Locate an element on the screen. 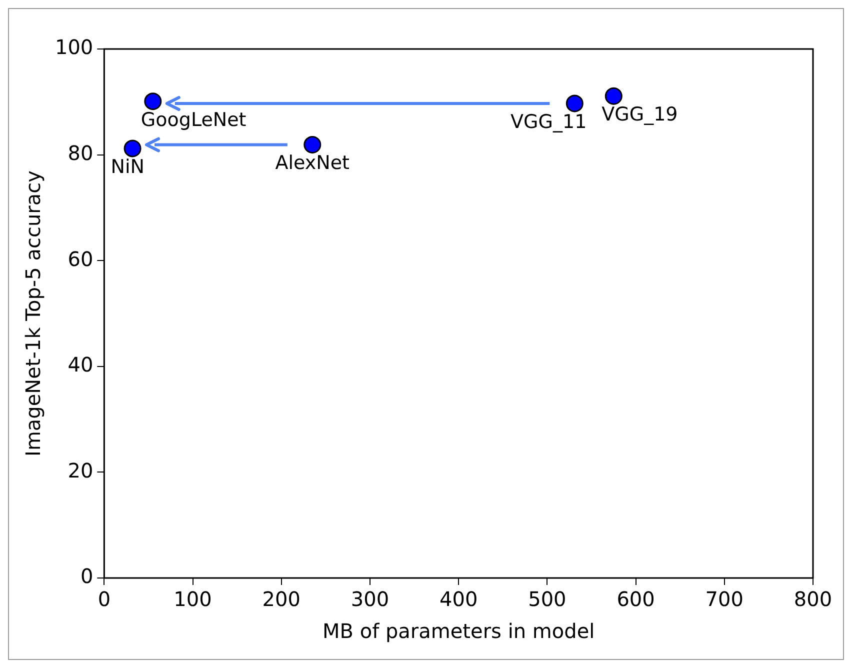  x-tick-label: 600 is located at coordinates (635, 599).